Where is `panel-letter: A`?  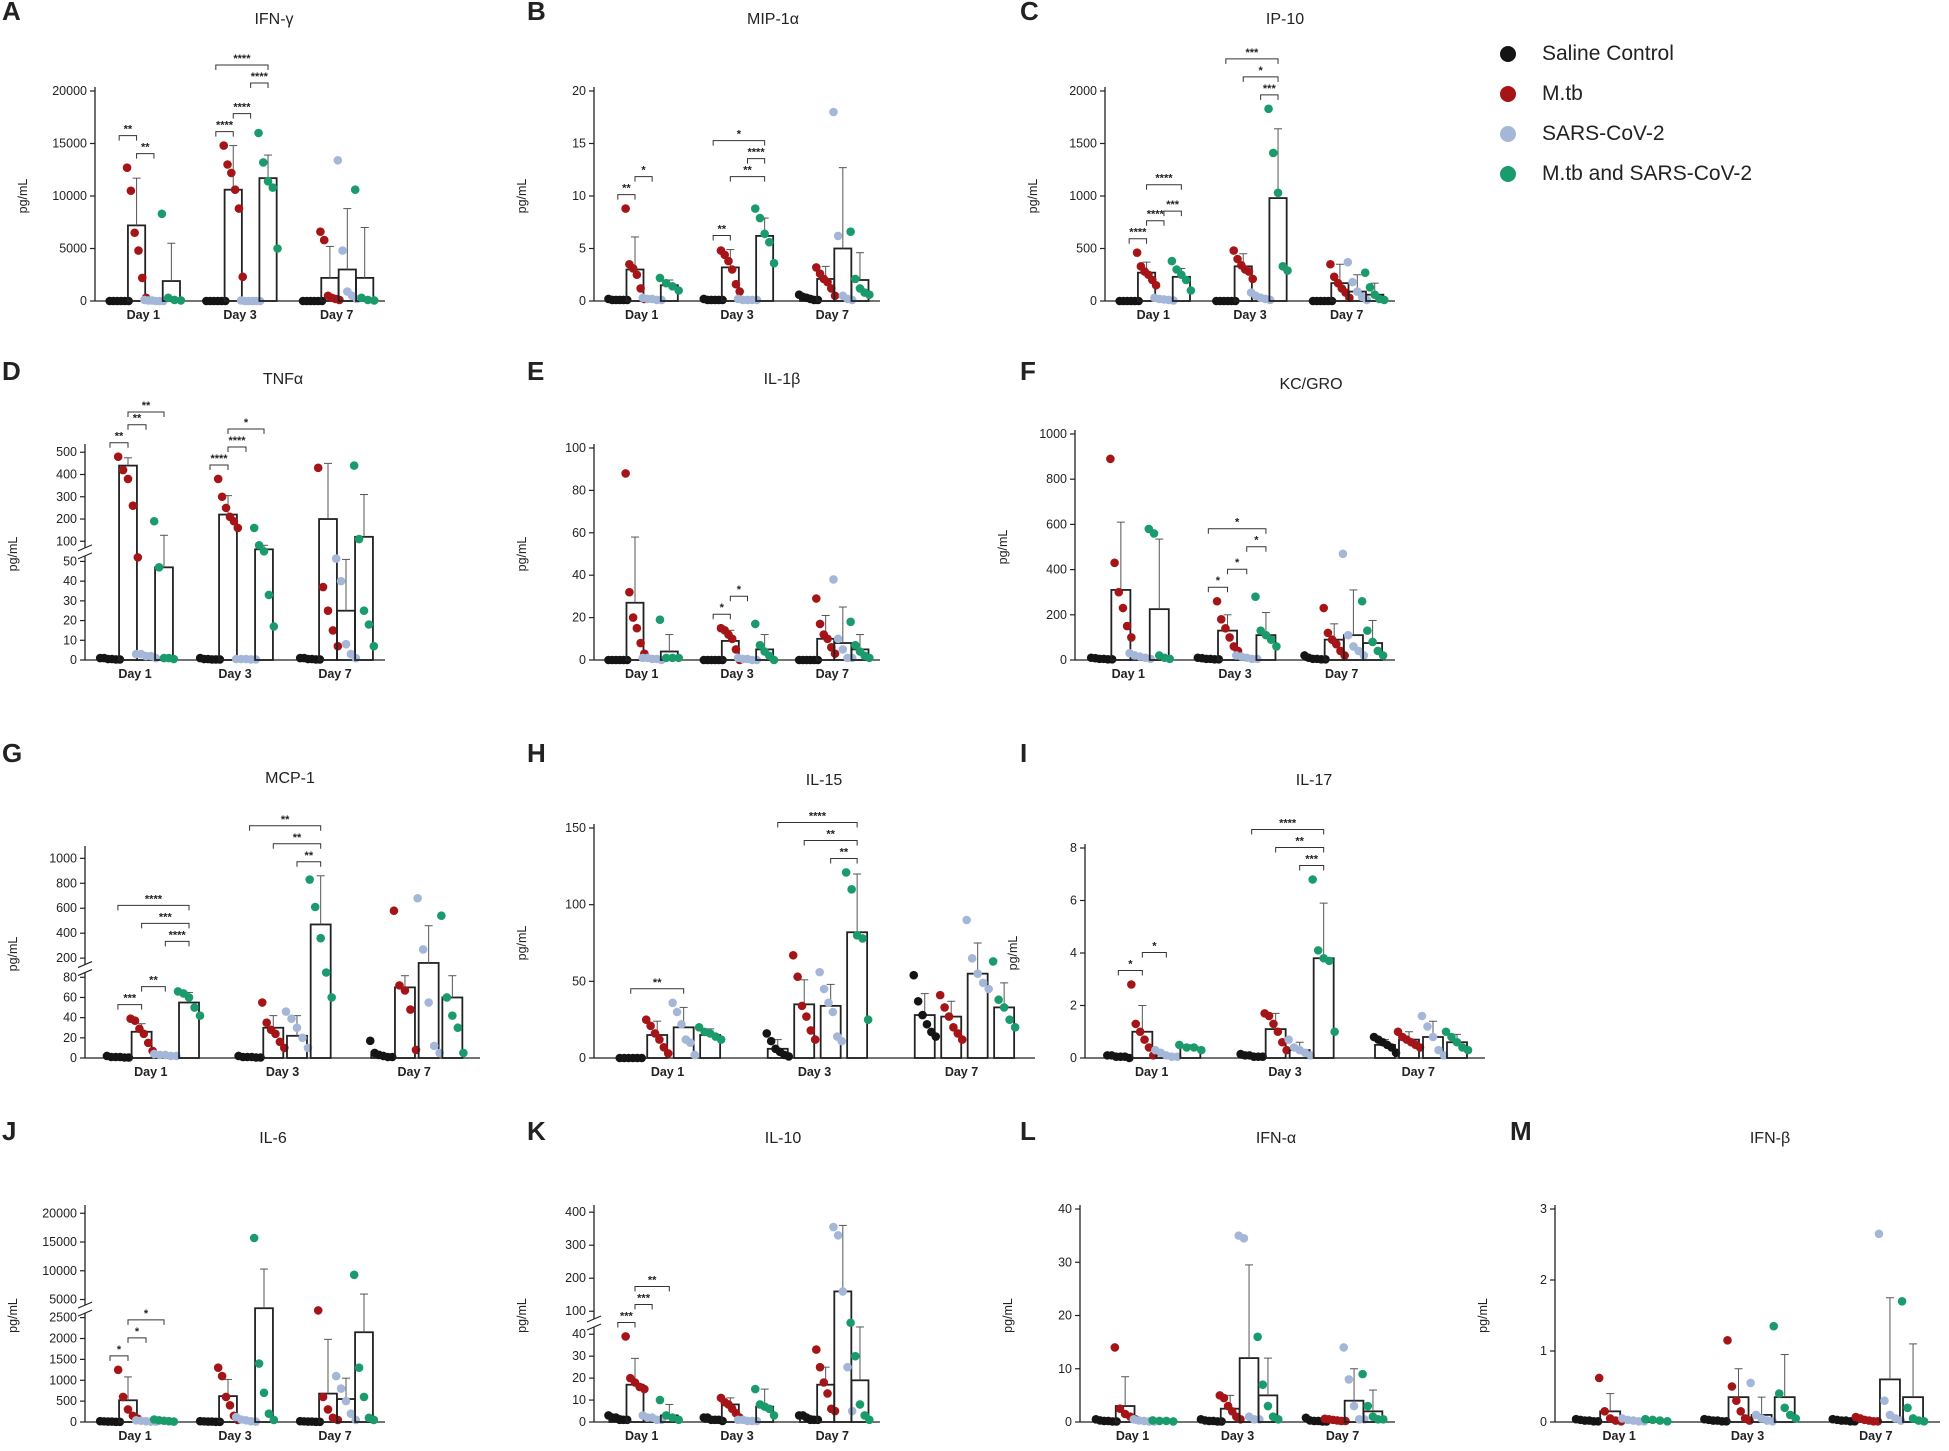
panel-letter: A is located at coordinates (11, 13).